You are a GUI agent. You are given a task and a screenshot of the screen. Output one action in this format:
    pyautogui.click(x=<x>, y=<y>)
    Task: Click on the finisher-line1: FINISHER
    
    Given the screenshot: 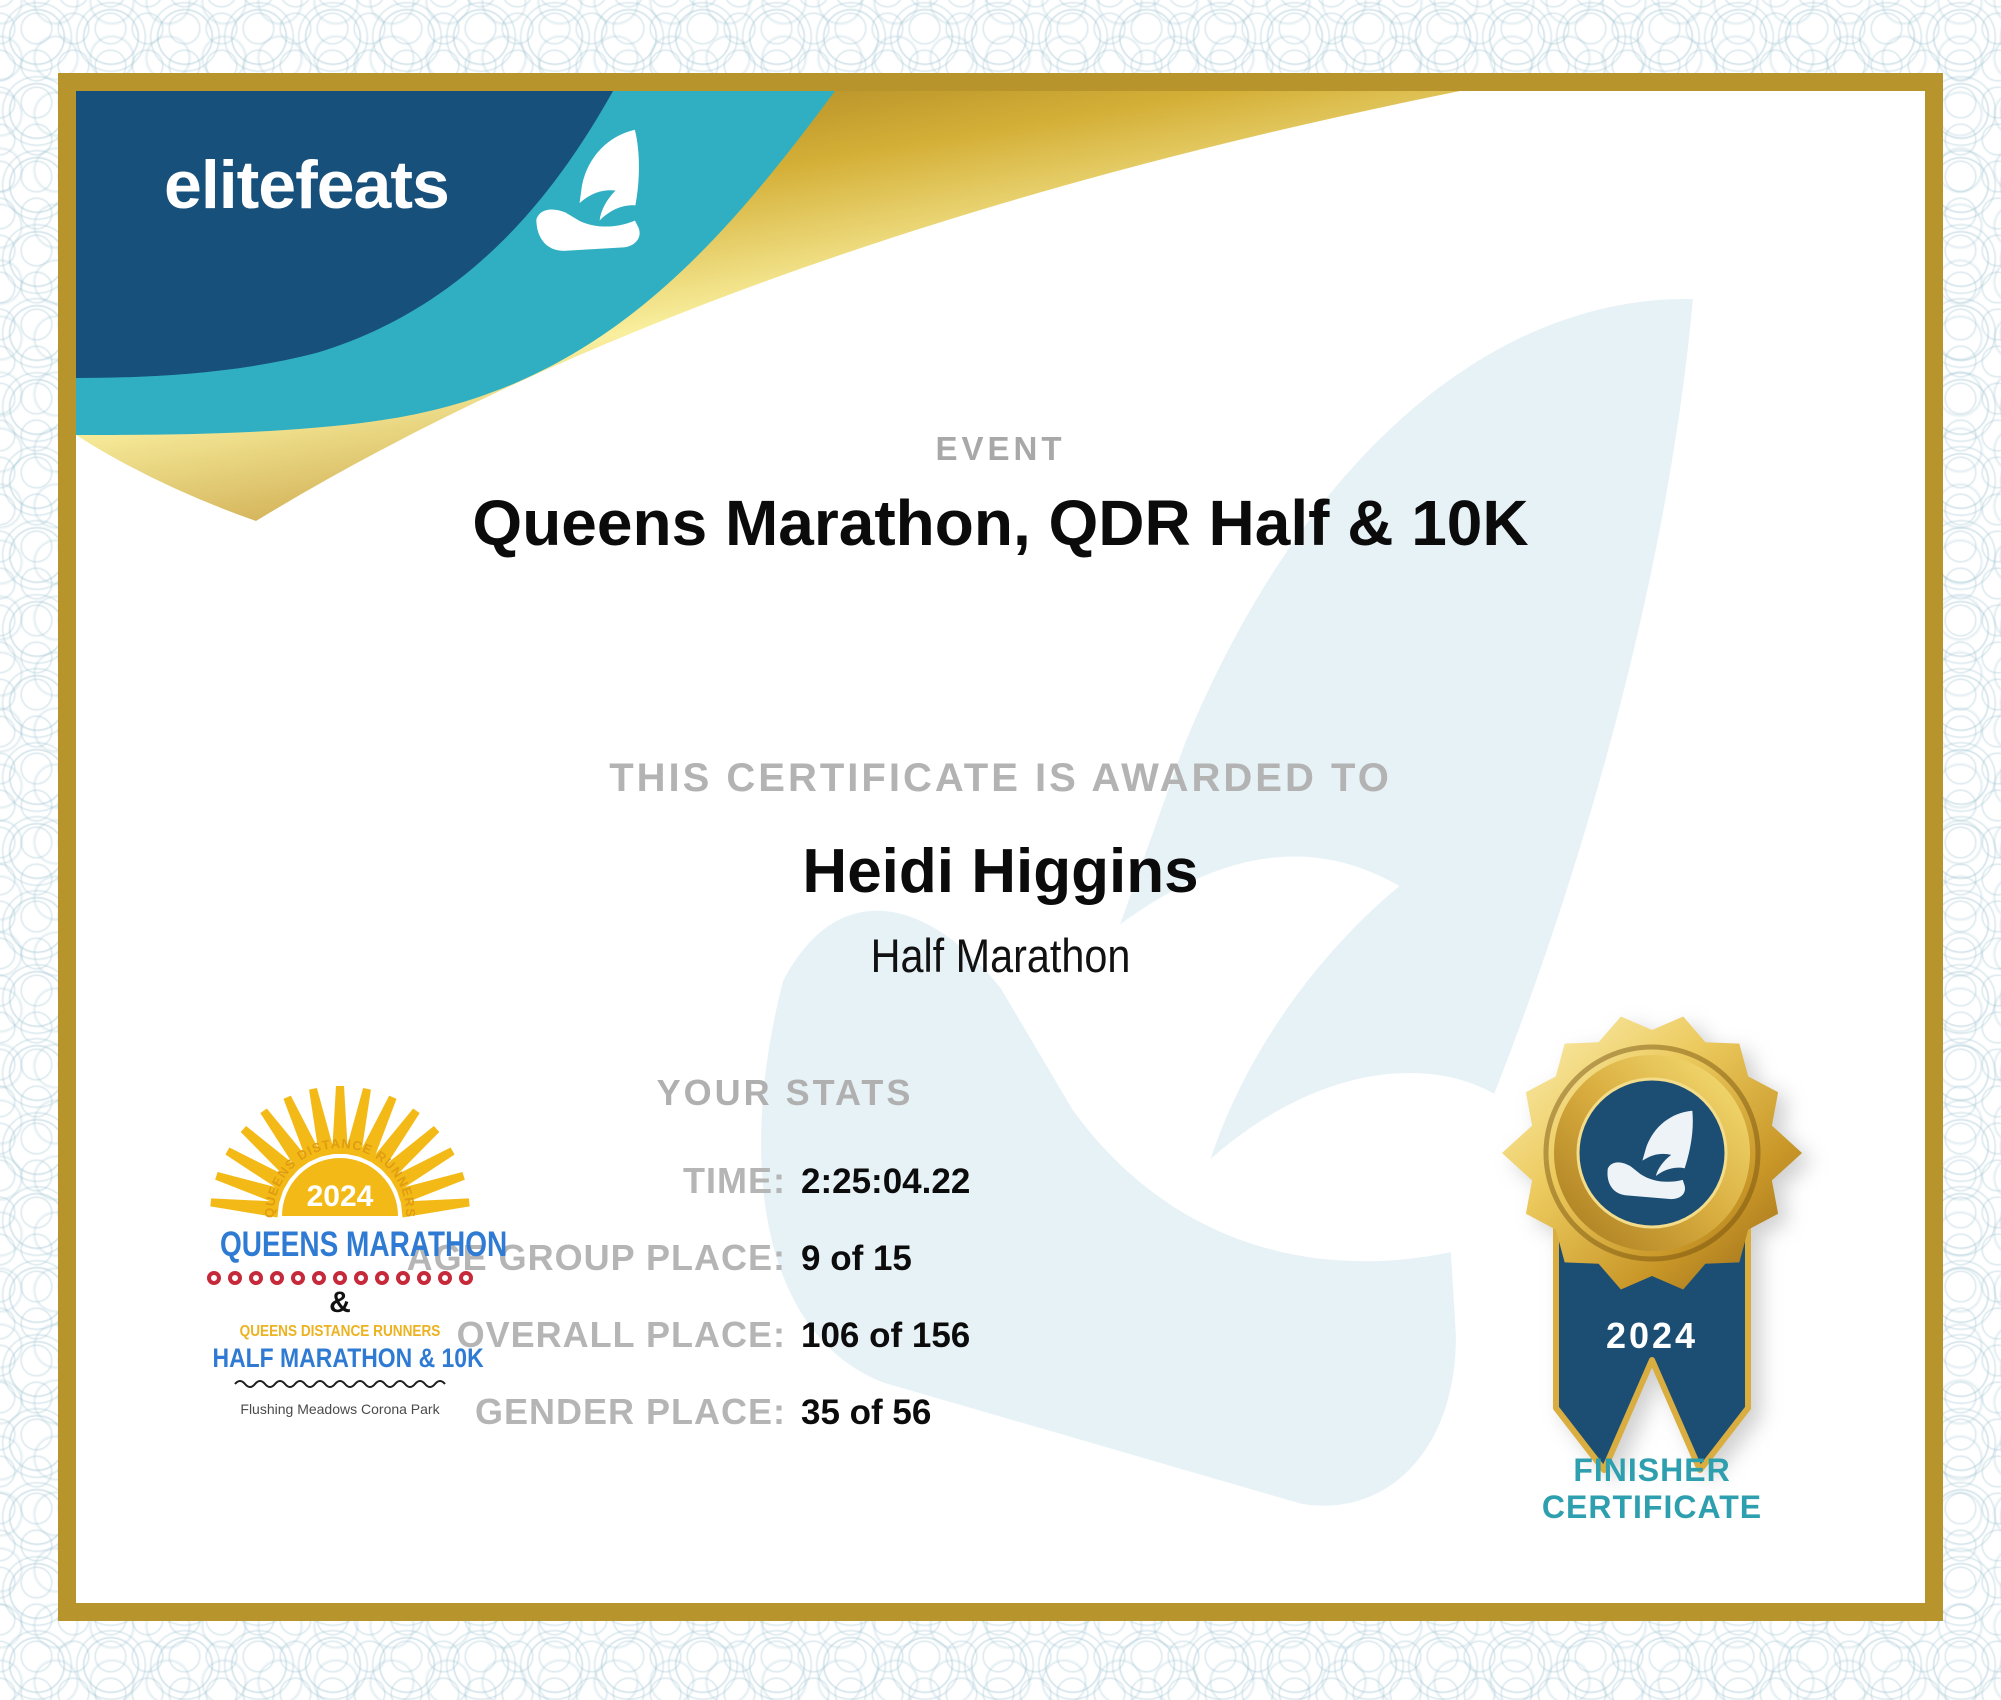 What is the action you would take?
    pyautogui.click(x=1652, y=1470)
    